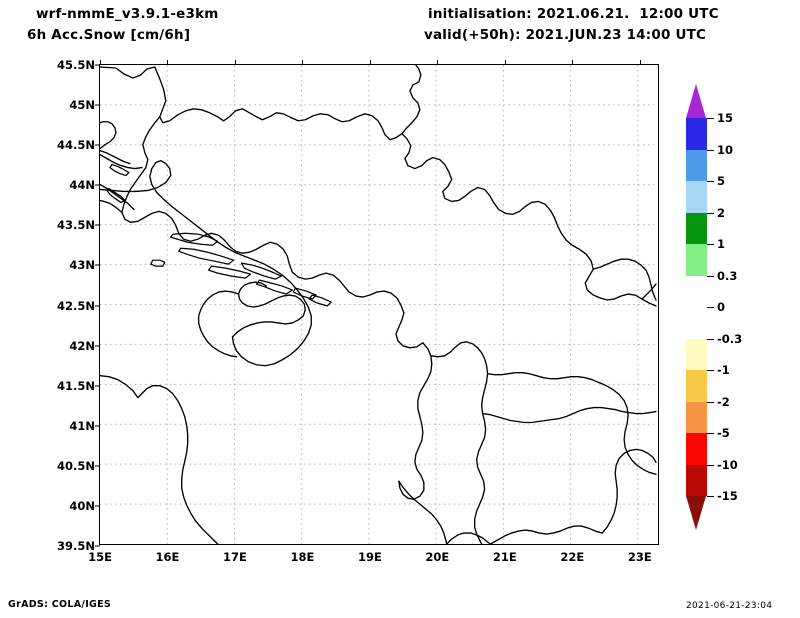 Image resolution: width=800 pixels, height=618 pixels. Describe the element at coordinates (721, 244) in the screenshot. I see `colorbar-tick-label: 1` at that location.